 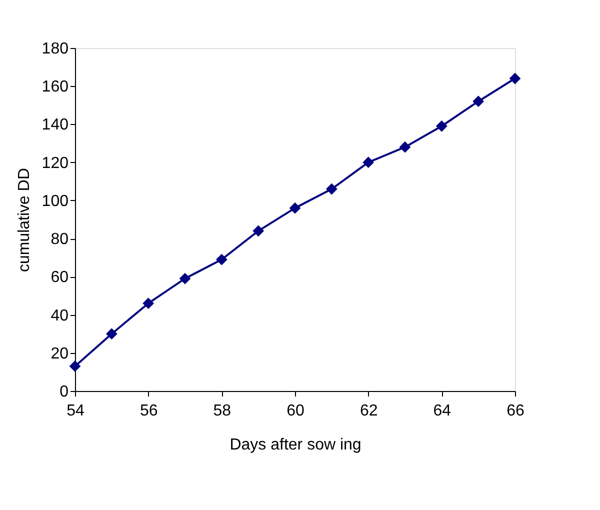 I want to click on y-tick-label: 80, so click(x=59, y=239).